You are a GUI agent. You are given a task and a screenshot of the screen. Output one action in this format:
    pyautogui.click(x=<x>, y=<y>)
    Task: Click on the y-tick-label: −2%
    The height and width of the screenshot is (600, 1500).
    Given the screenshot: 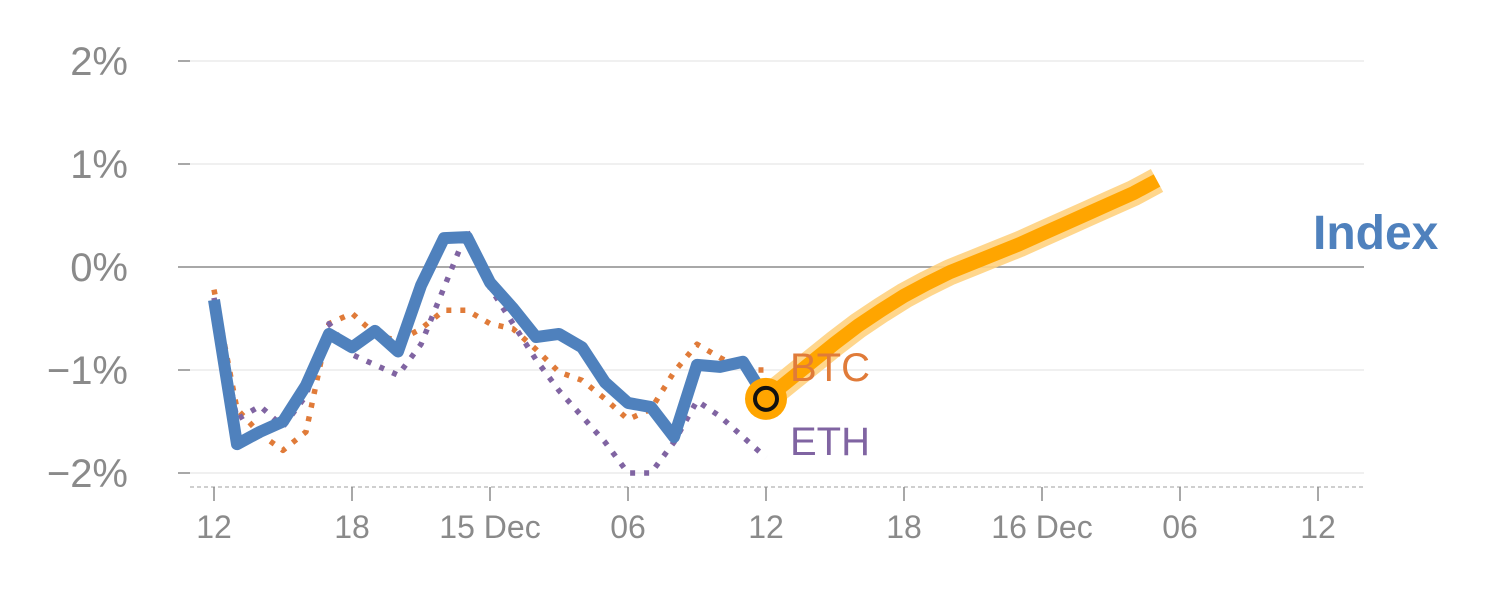 What is the action you would take?
    pyautogui.click(x=87, y=474)
    